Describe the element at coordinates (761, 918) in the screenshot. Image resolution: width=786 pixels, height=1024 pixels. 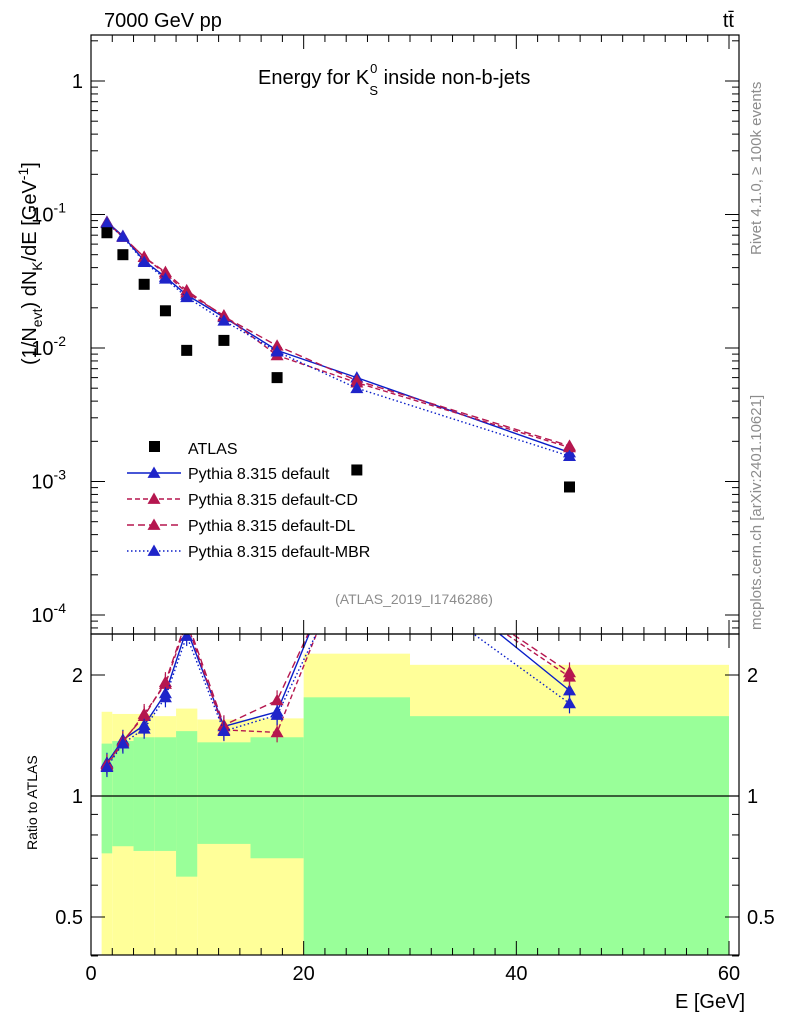
I see `ratio-tick-label-right: 0.5` at that location.